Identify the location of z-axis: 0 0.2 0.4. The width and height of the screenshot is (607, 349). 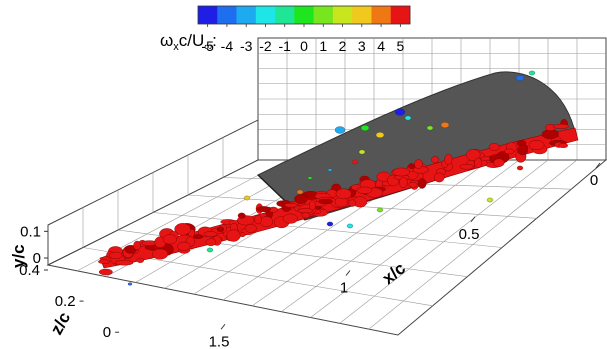
(69, 301).